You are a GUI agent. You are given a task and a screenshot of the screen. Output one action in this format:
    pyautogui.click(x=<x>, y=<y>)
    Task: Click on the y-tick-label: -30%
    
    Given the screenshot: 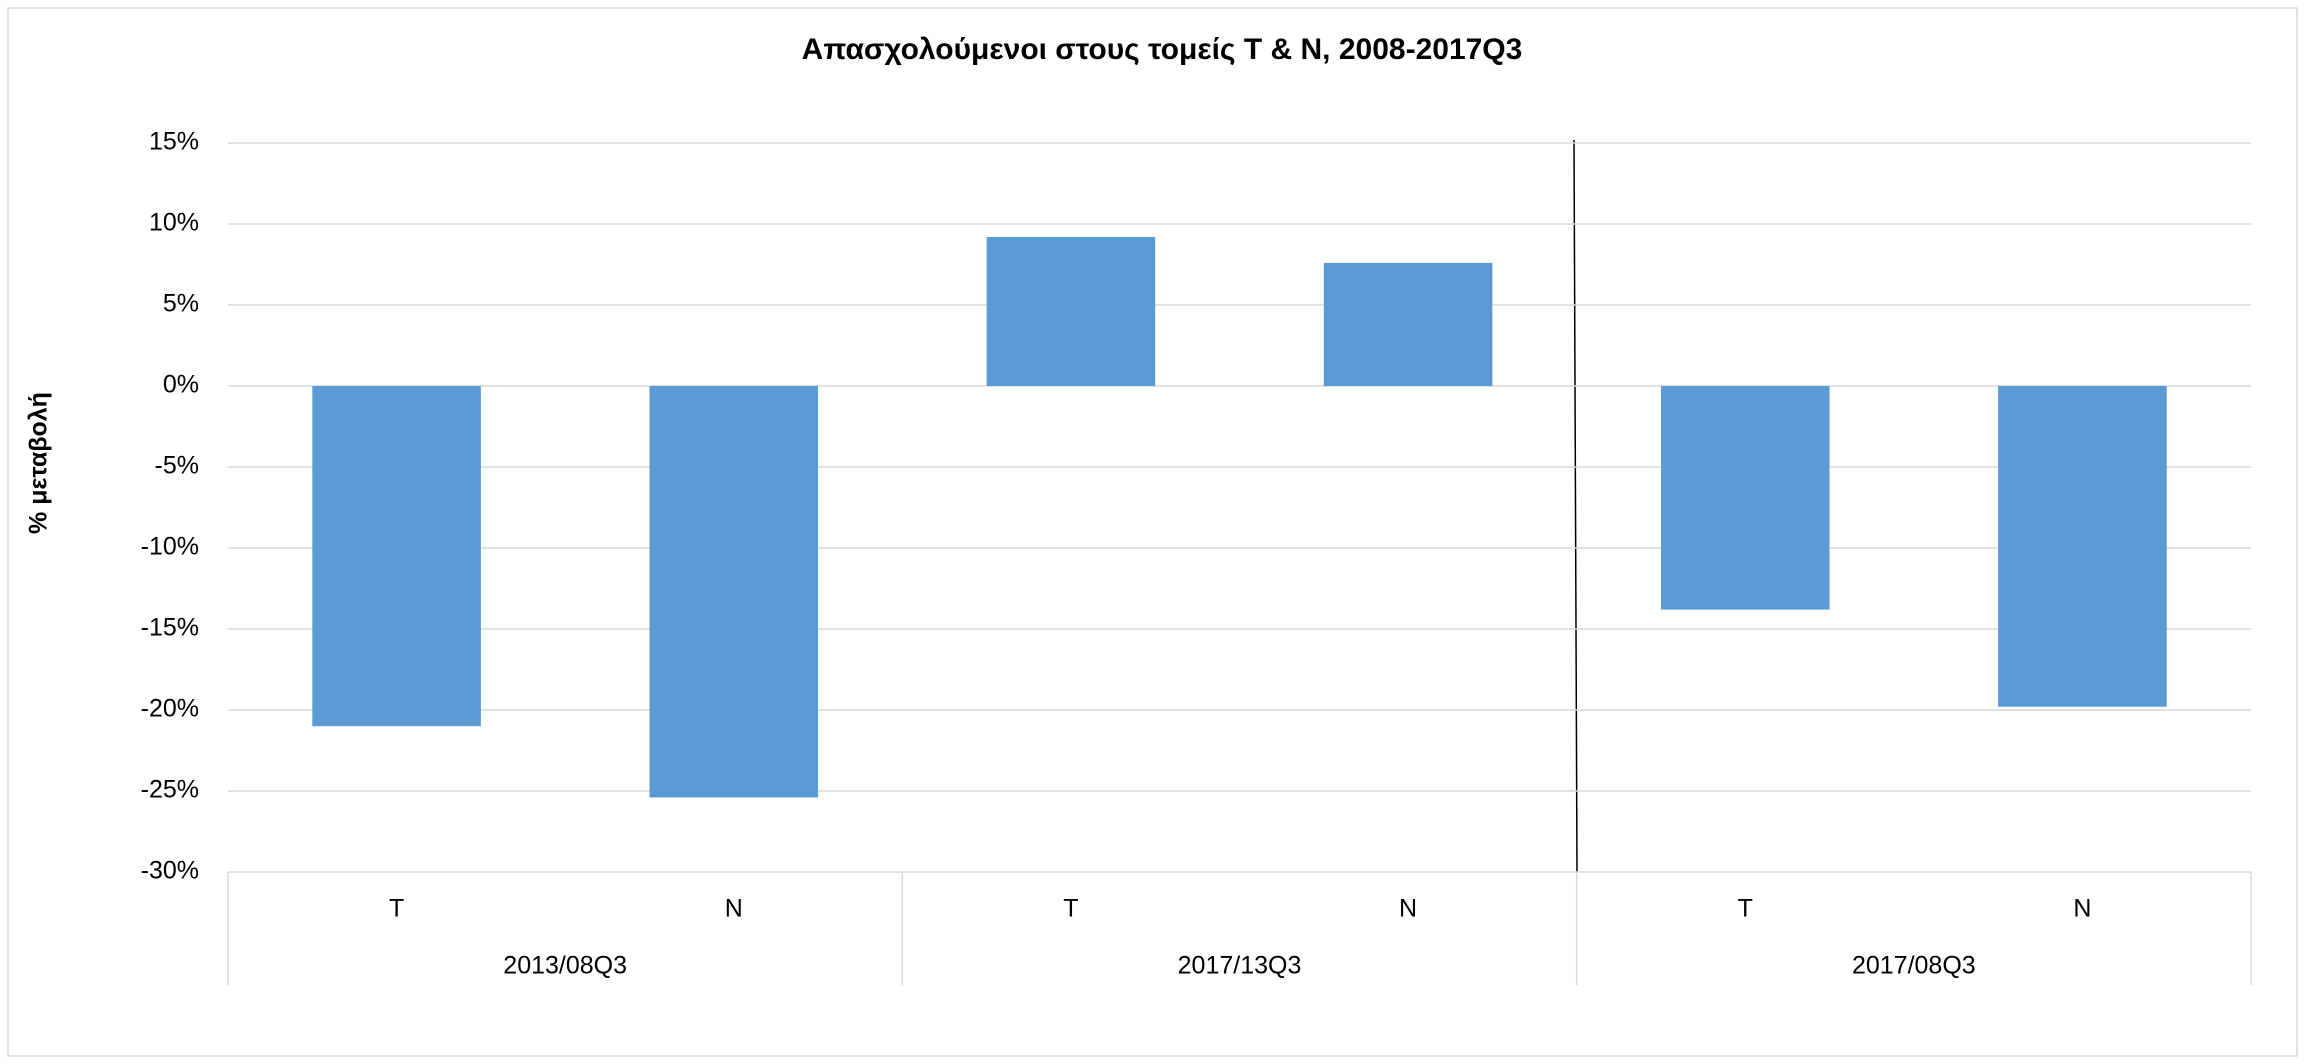 What is the action you would take?
    pyautogui.click(x=170, y=871)
    